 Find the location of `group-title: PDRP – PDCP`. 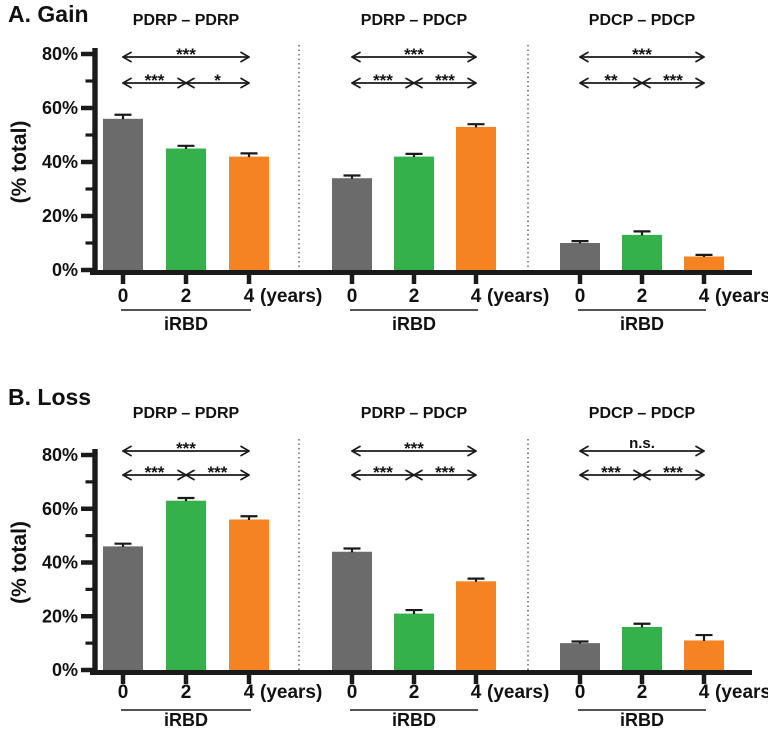

group-title: PDRP – PDCP is located at coordinates (414, 413).